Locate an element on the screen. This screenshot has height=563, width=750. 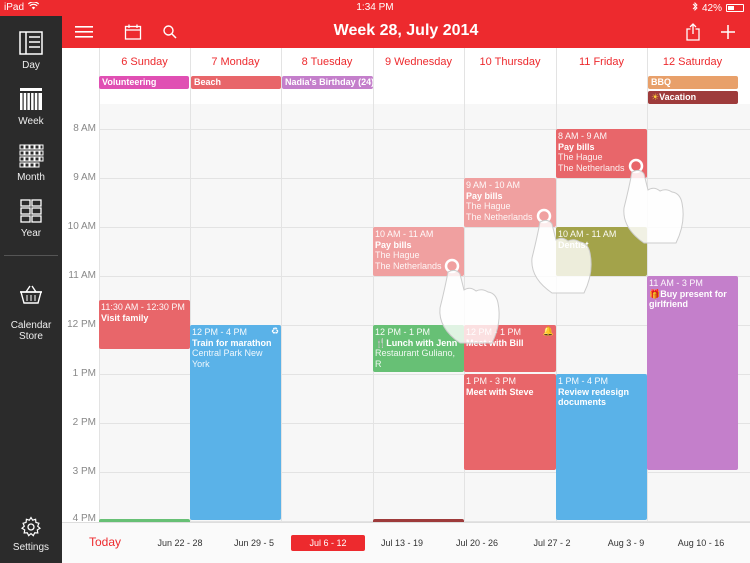
event-time: 1 PM - 3 PM is located at coordinates (491, 381).